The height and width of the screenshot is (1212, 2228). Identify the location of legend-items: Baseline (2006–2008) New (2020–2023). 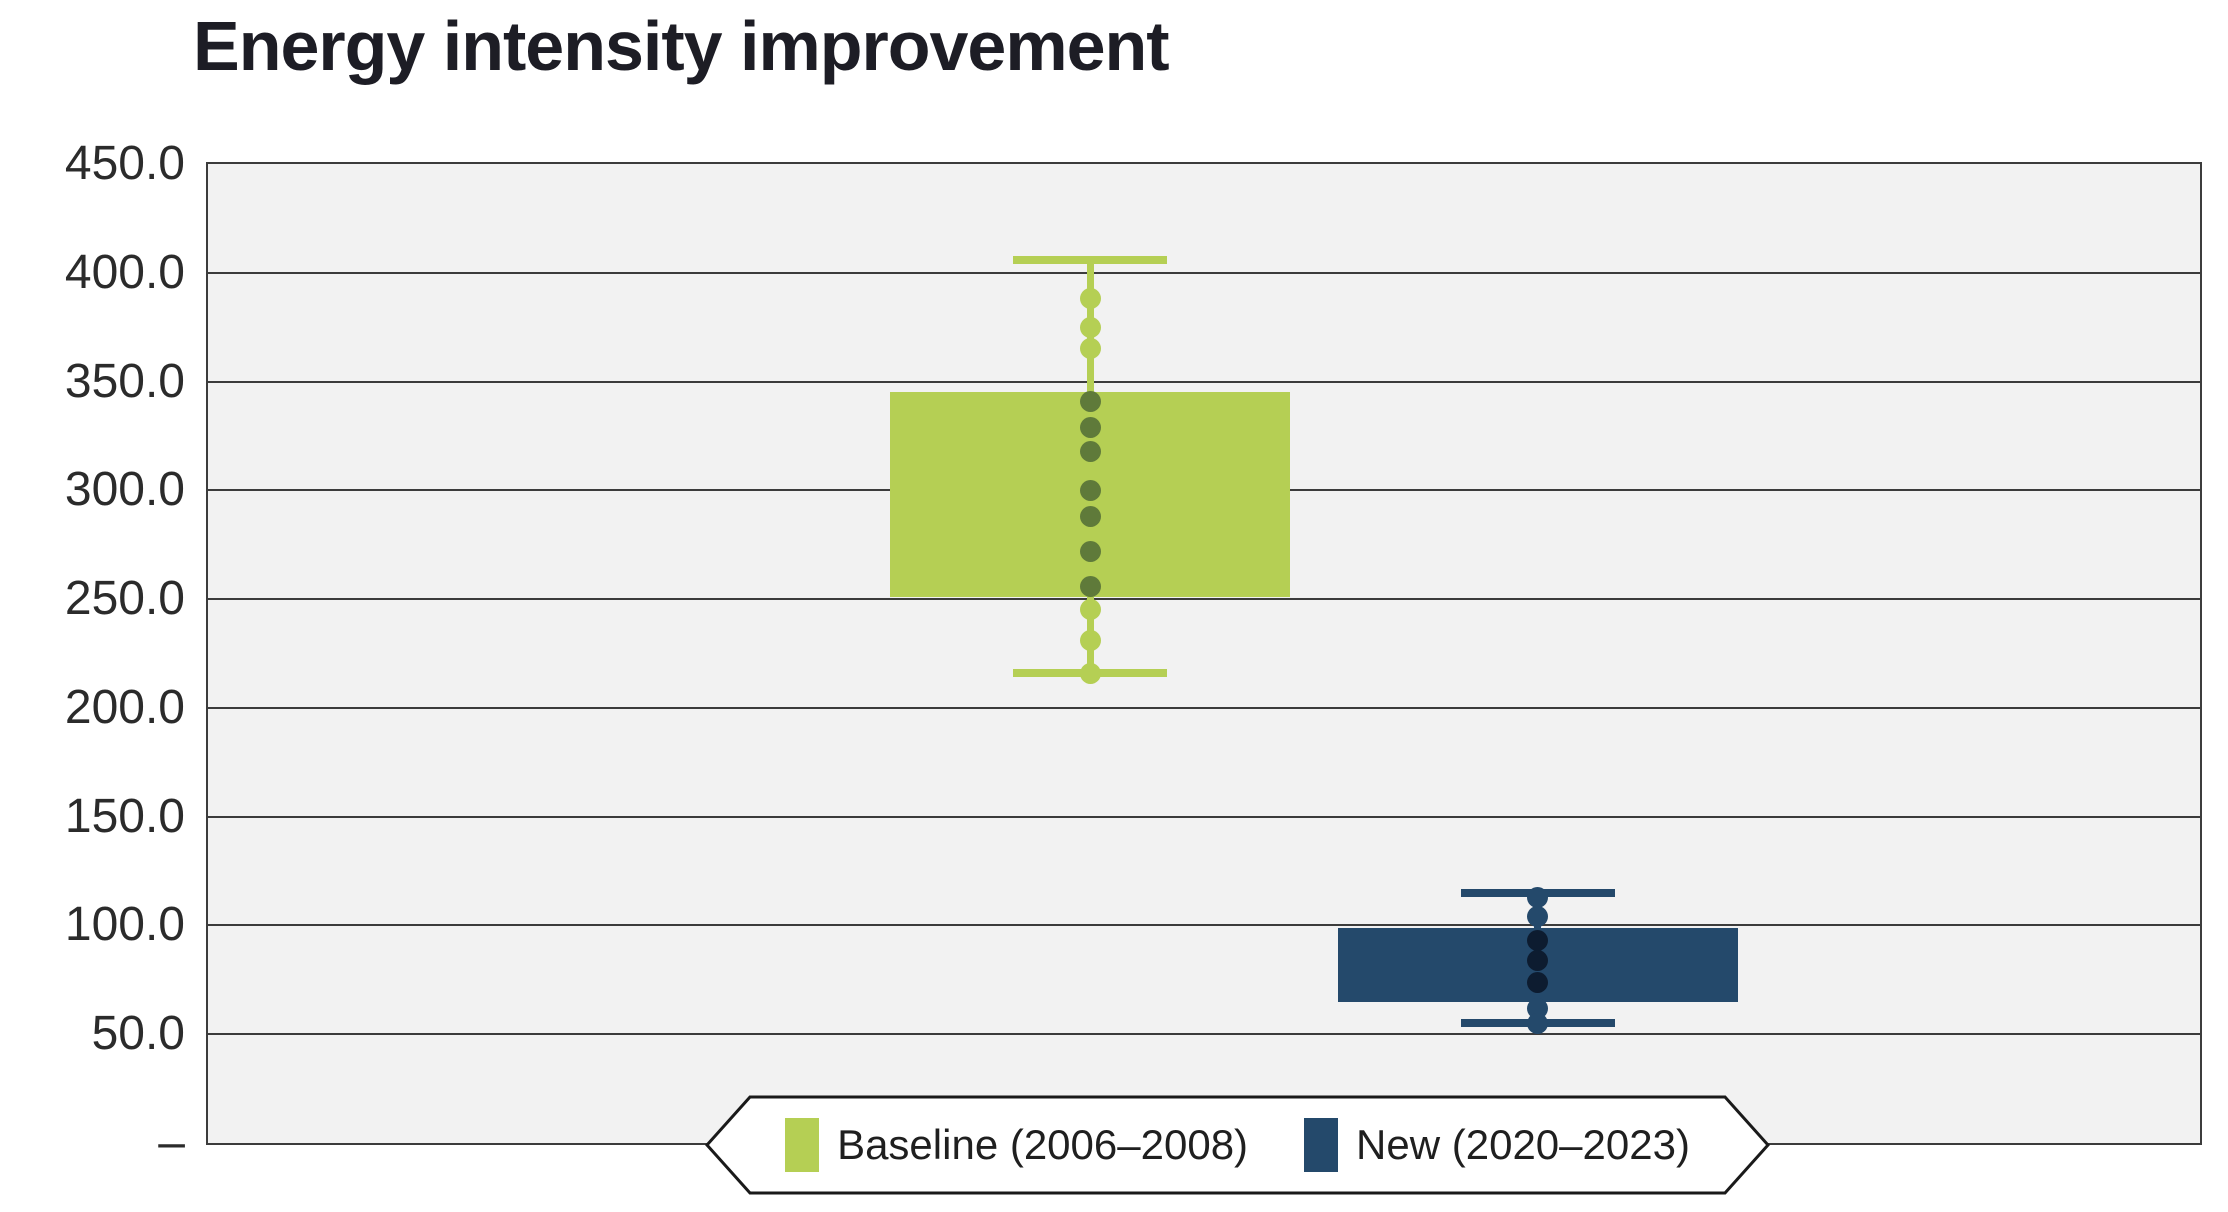
(1237, 1145).